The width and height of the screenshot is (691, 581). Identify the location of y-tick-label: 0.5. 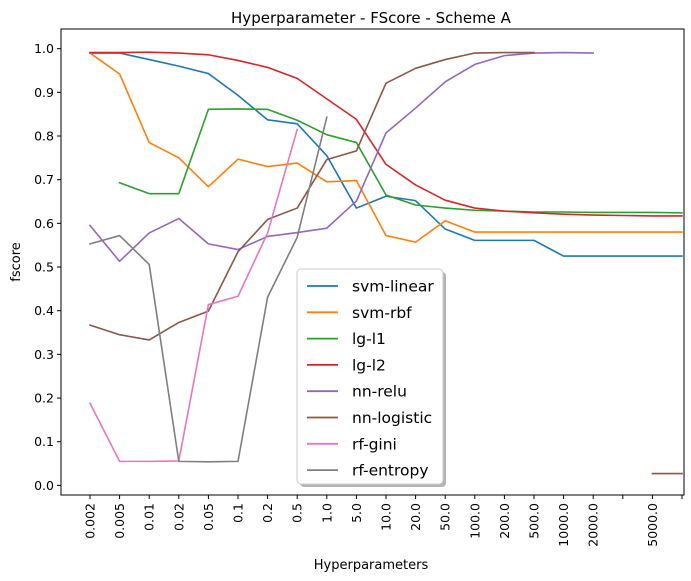
(44, 267).